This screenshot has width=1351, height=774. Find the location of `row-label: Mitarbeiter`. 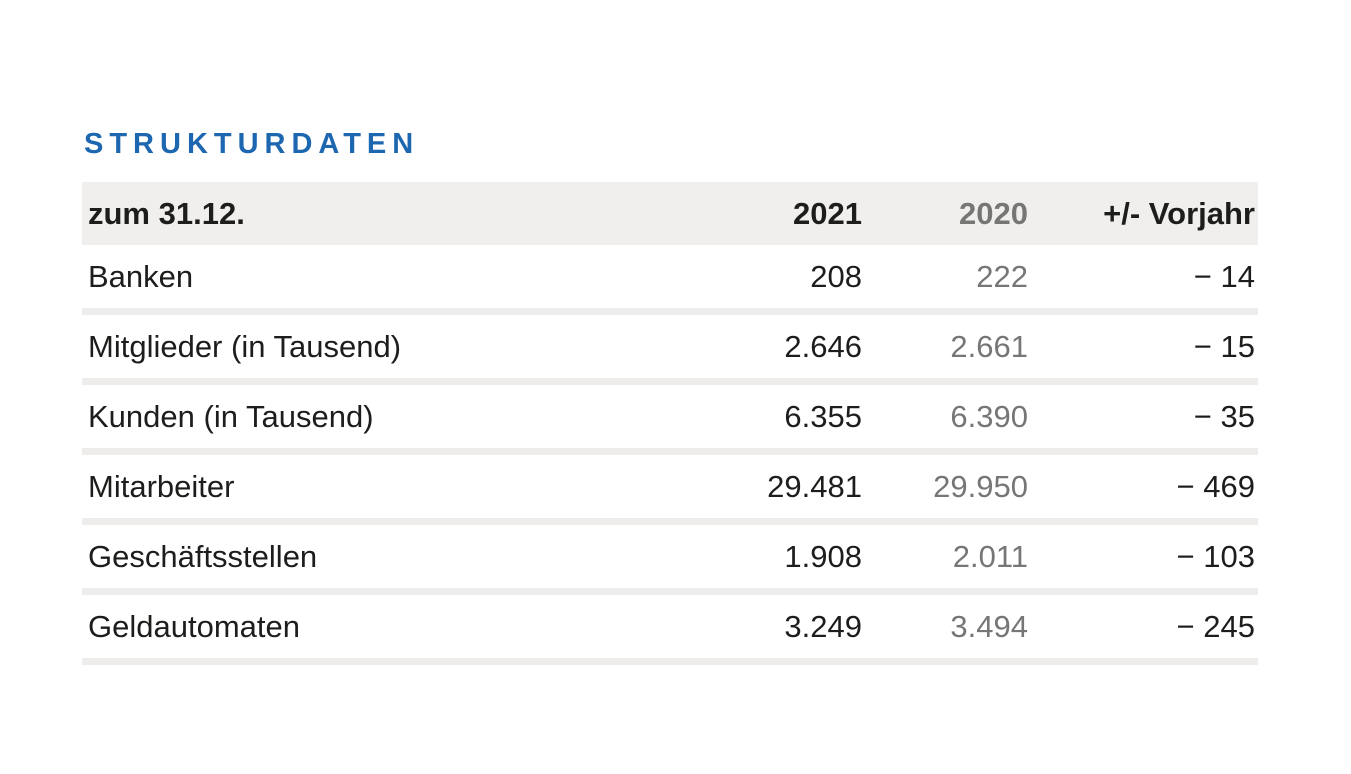

row-label: Mitarbeiter is located at coordinates (161, 486).